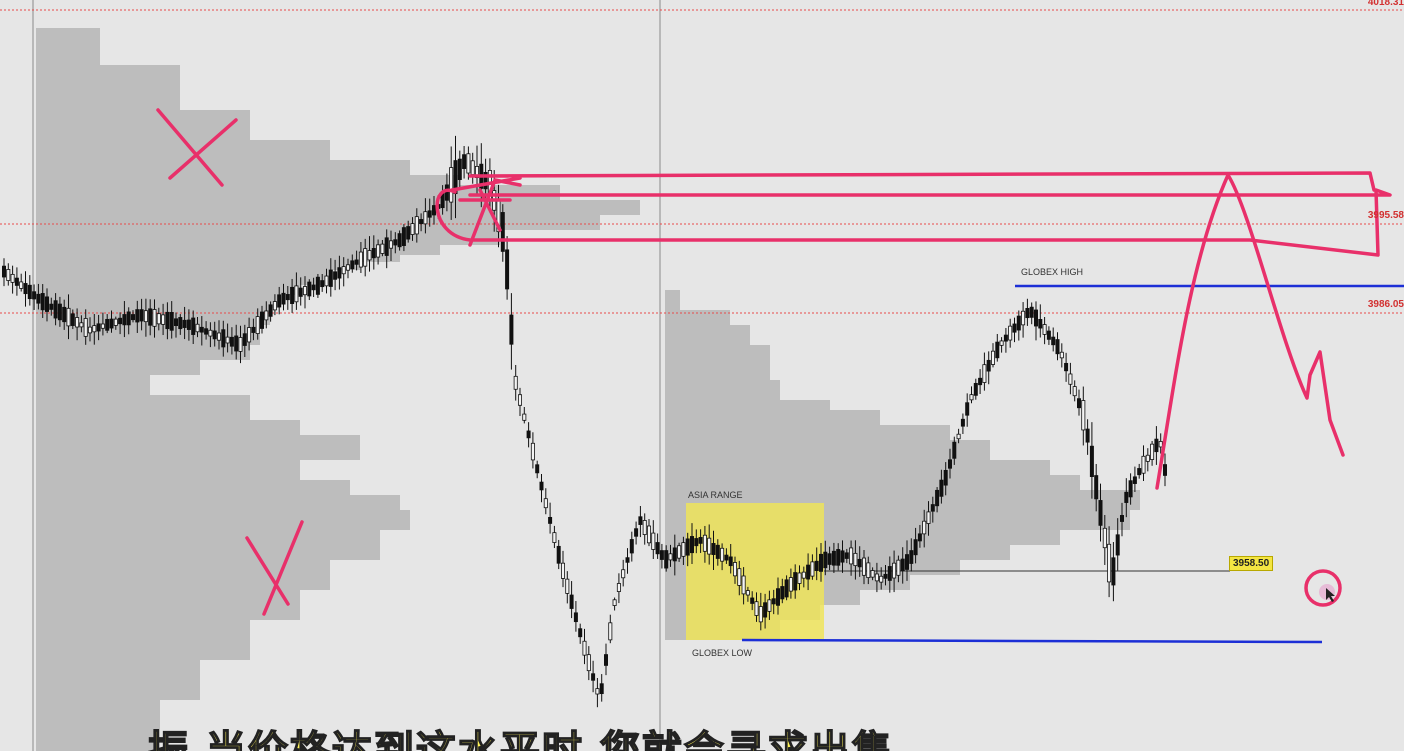 The image size is (1404, 751). Describe the element at coordinates (722, 653) in the screenshot. I see `globex-low-label: GLOBEX LOW` at that location.